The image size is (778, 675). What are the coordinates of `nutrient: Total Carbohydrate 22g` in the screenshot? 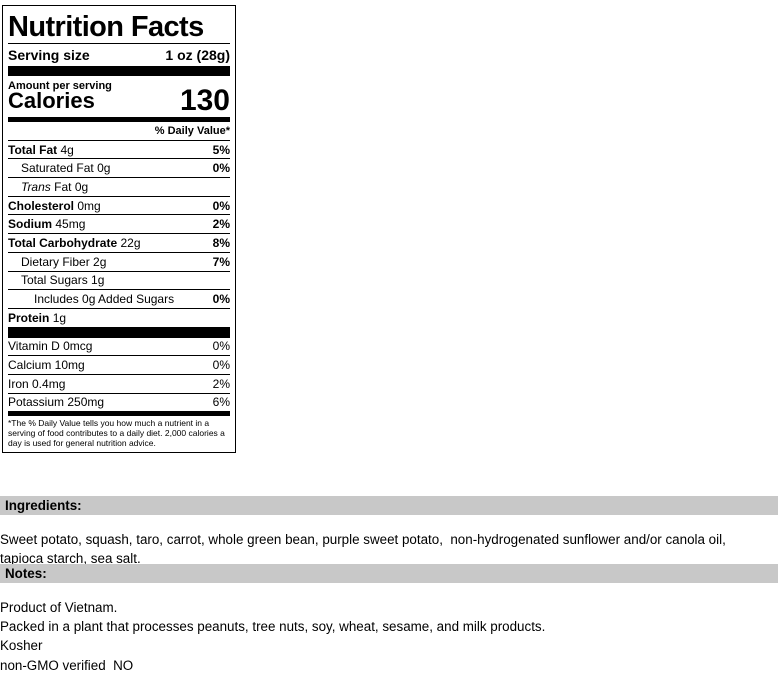 It's located at (74, 243).